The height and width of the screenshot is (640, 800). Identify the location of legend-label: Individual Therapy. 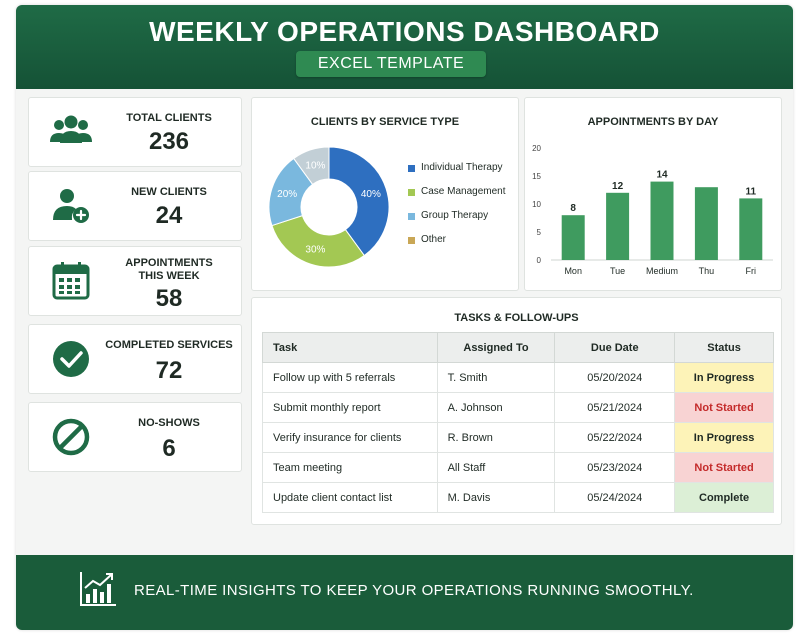
(462, 167).